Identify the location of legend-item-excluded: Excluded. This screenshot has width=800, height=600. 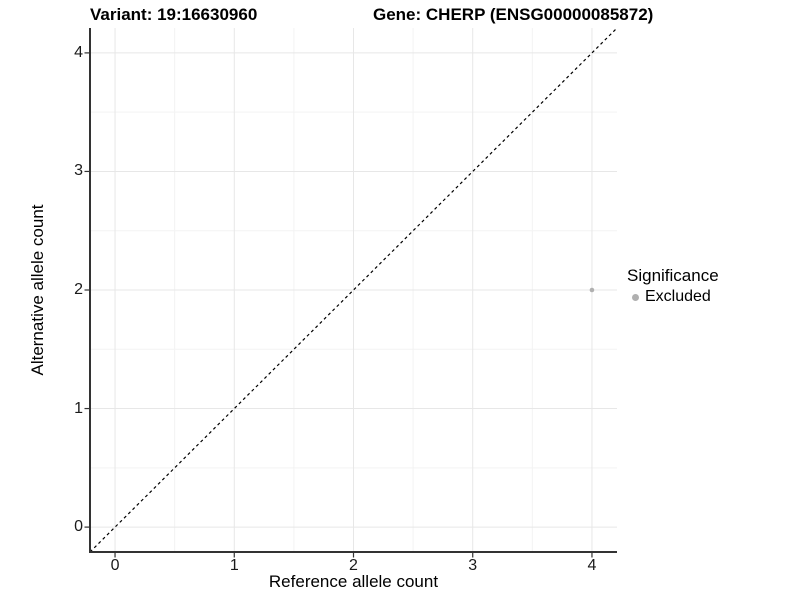
(673, 297).